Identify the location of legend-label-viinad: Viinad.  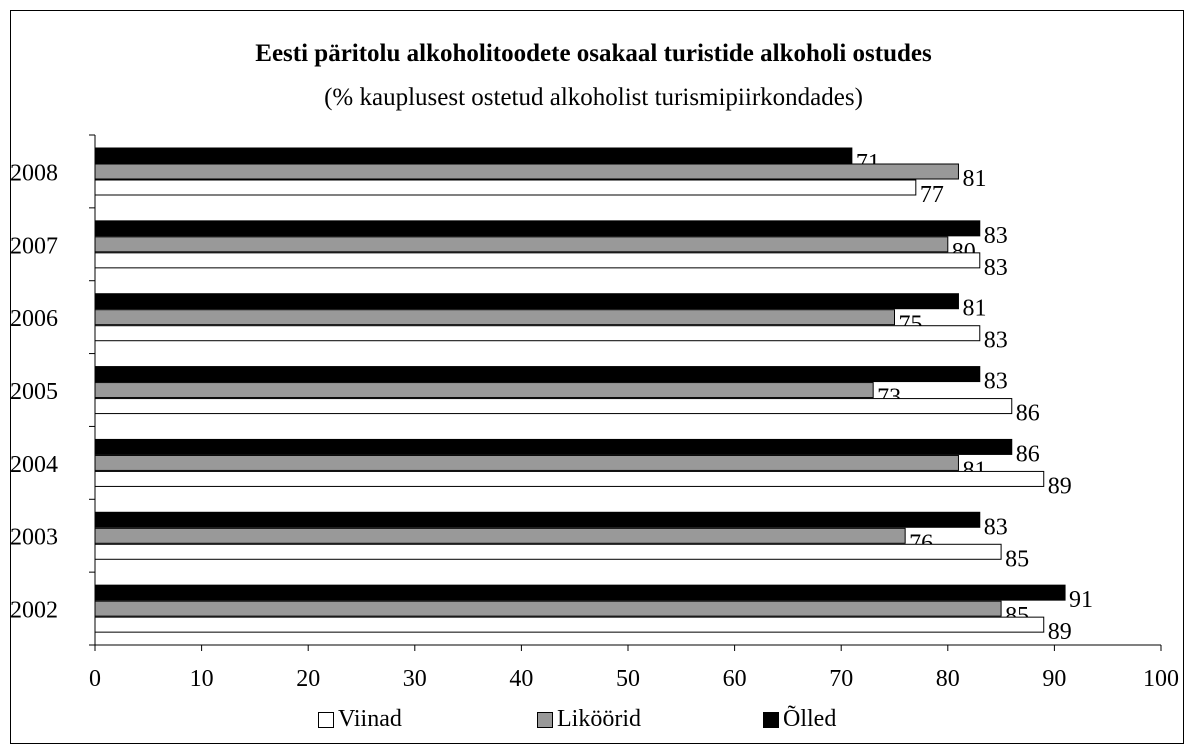
(370, 719).